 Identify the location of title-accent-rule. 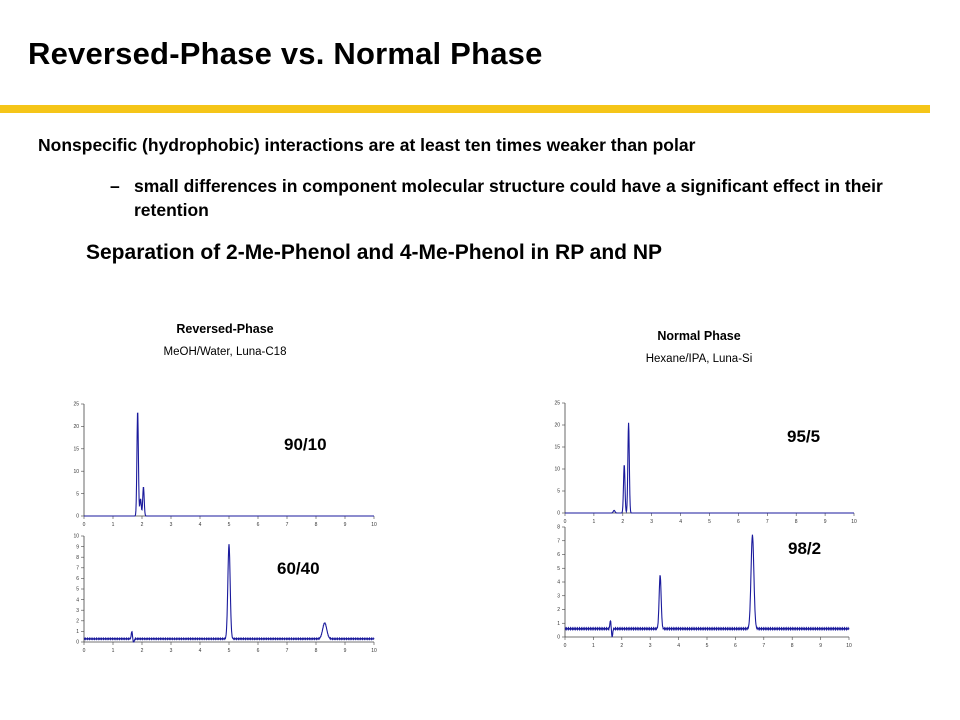
(465, 109).